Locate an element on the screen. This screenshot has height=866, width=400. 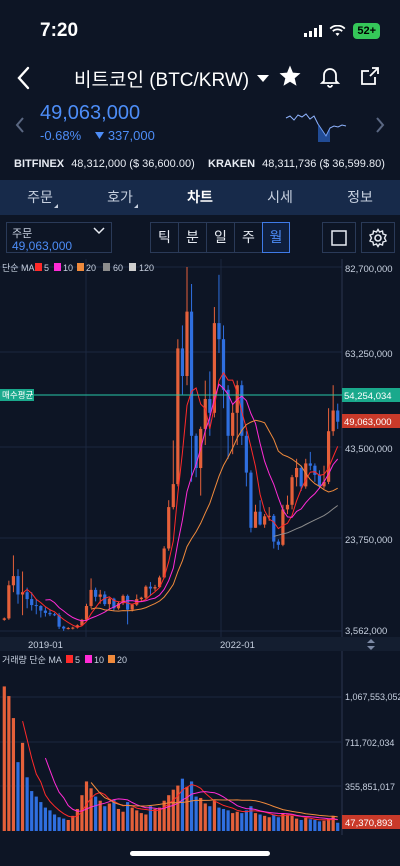
period-week: 주 is located at coordinates (248, 237).